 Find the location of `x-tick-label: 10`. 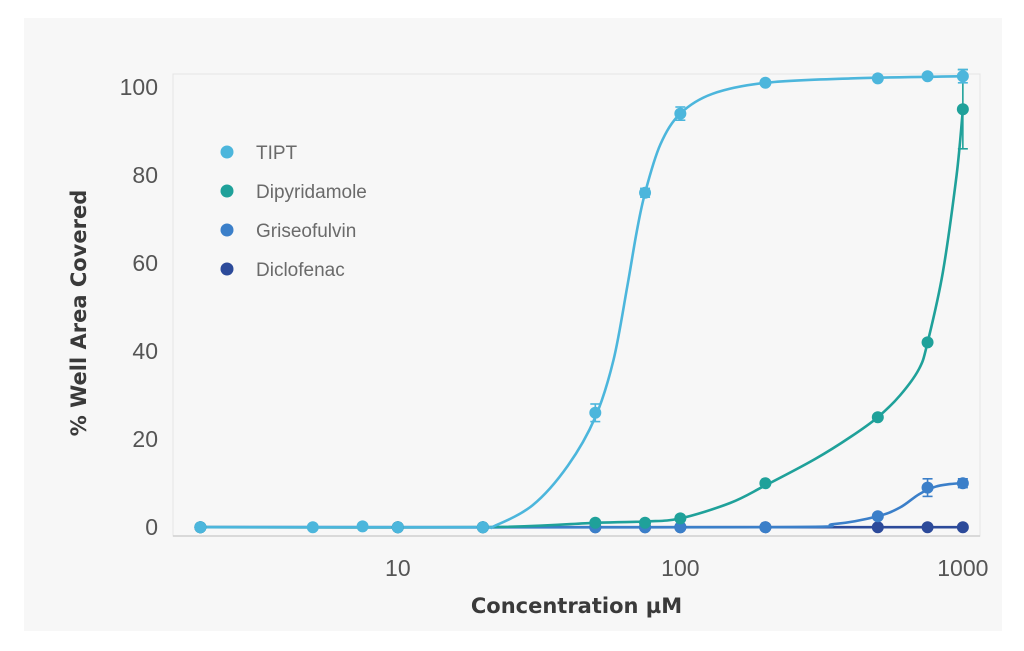

x-tick-label: 10 is located at coordinates (398, 568).